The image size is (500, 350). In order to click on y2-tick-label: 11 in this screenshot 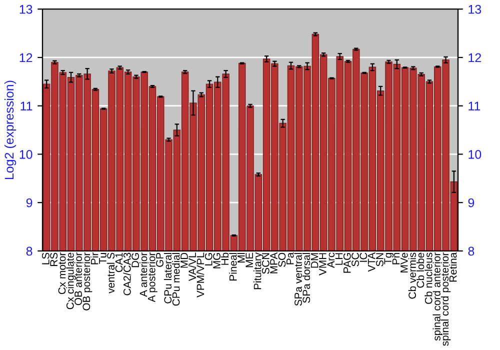, I will do `click(474, 106)`.